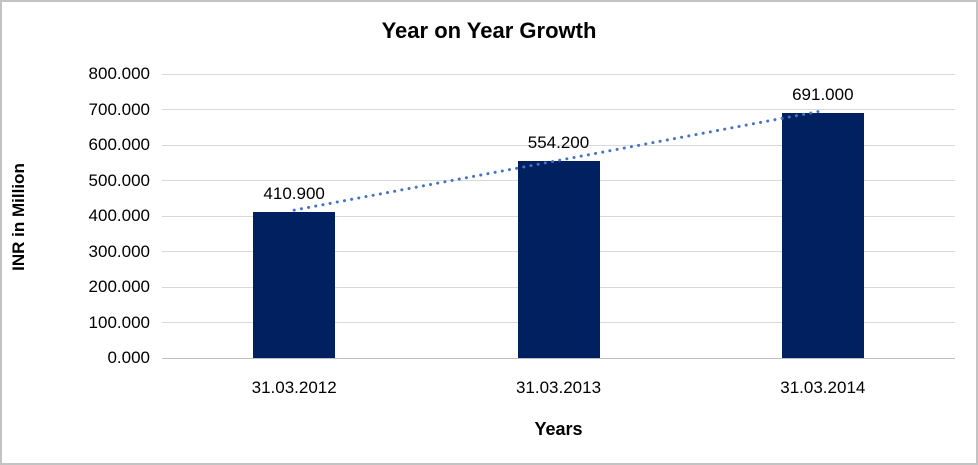 Image resolution: width=978 pixels, height=465 pixels. I want to click on bar-value-label: 554.200, so click(558, 143).